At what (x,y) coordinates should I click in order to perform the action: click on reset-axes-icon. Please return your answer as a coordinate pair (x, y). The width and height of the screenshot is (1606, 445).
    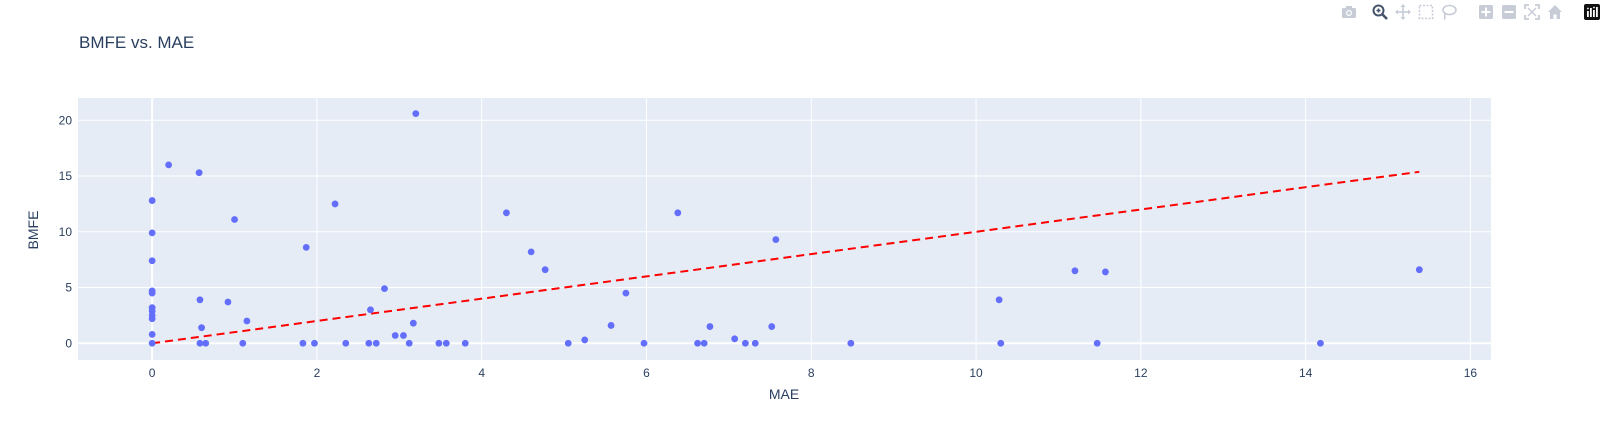
    Looking at the image, I should click on (1554, 12).